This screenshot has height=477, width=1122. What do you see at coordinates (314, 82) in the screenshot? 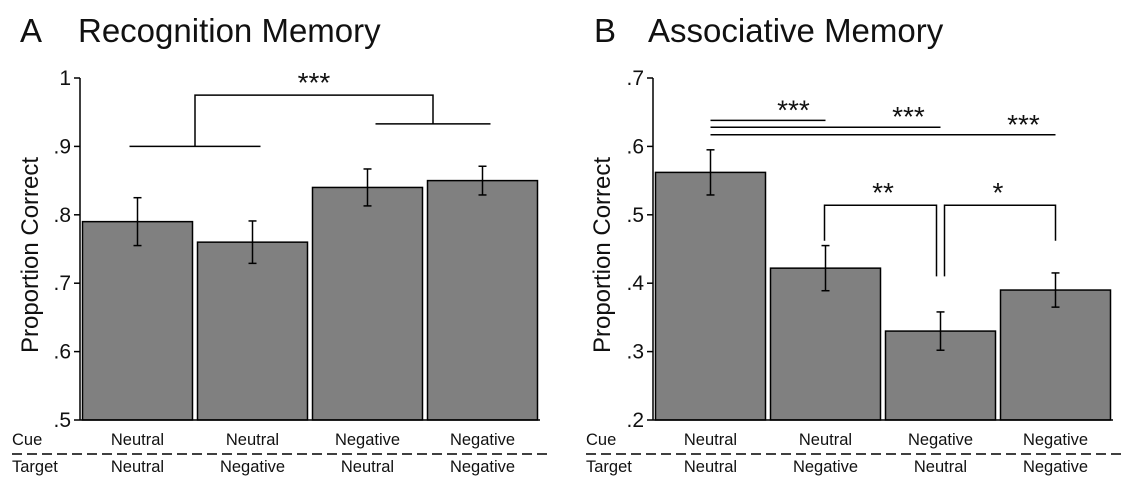
I see `panel-a-sig-label: ***` at bounding box center [314, 82].